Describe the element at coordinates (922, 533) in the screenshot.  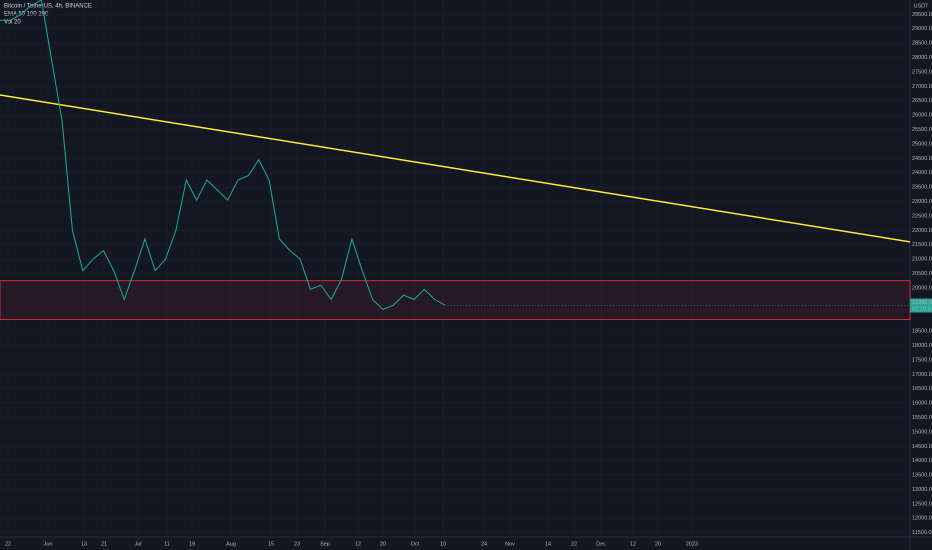
I see `y-tick-label: 11500.00` at that location.